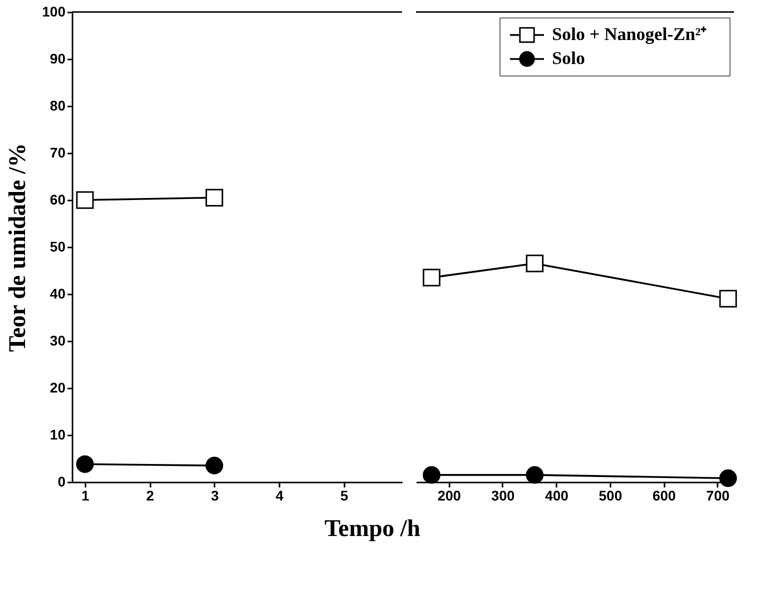 The image size is (759, 613). I want to click on x-tick-label: 4, so click(280, 496).